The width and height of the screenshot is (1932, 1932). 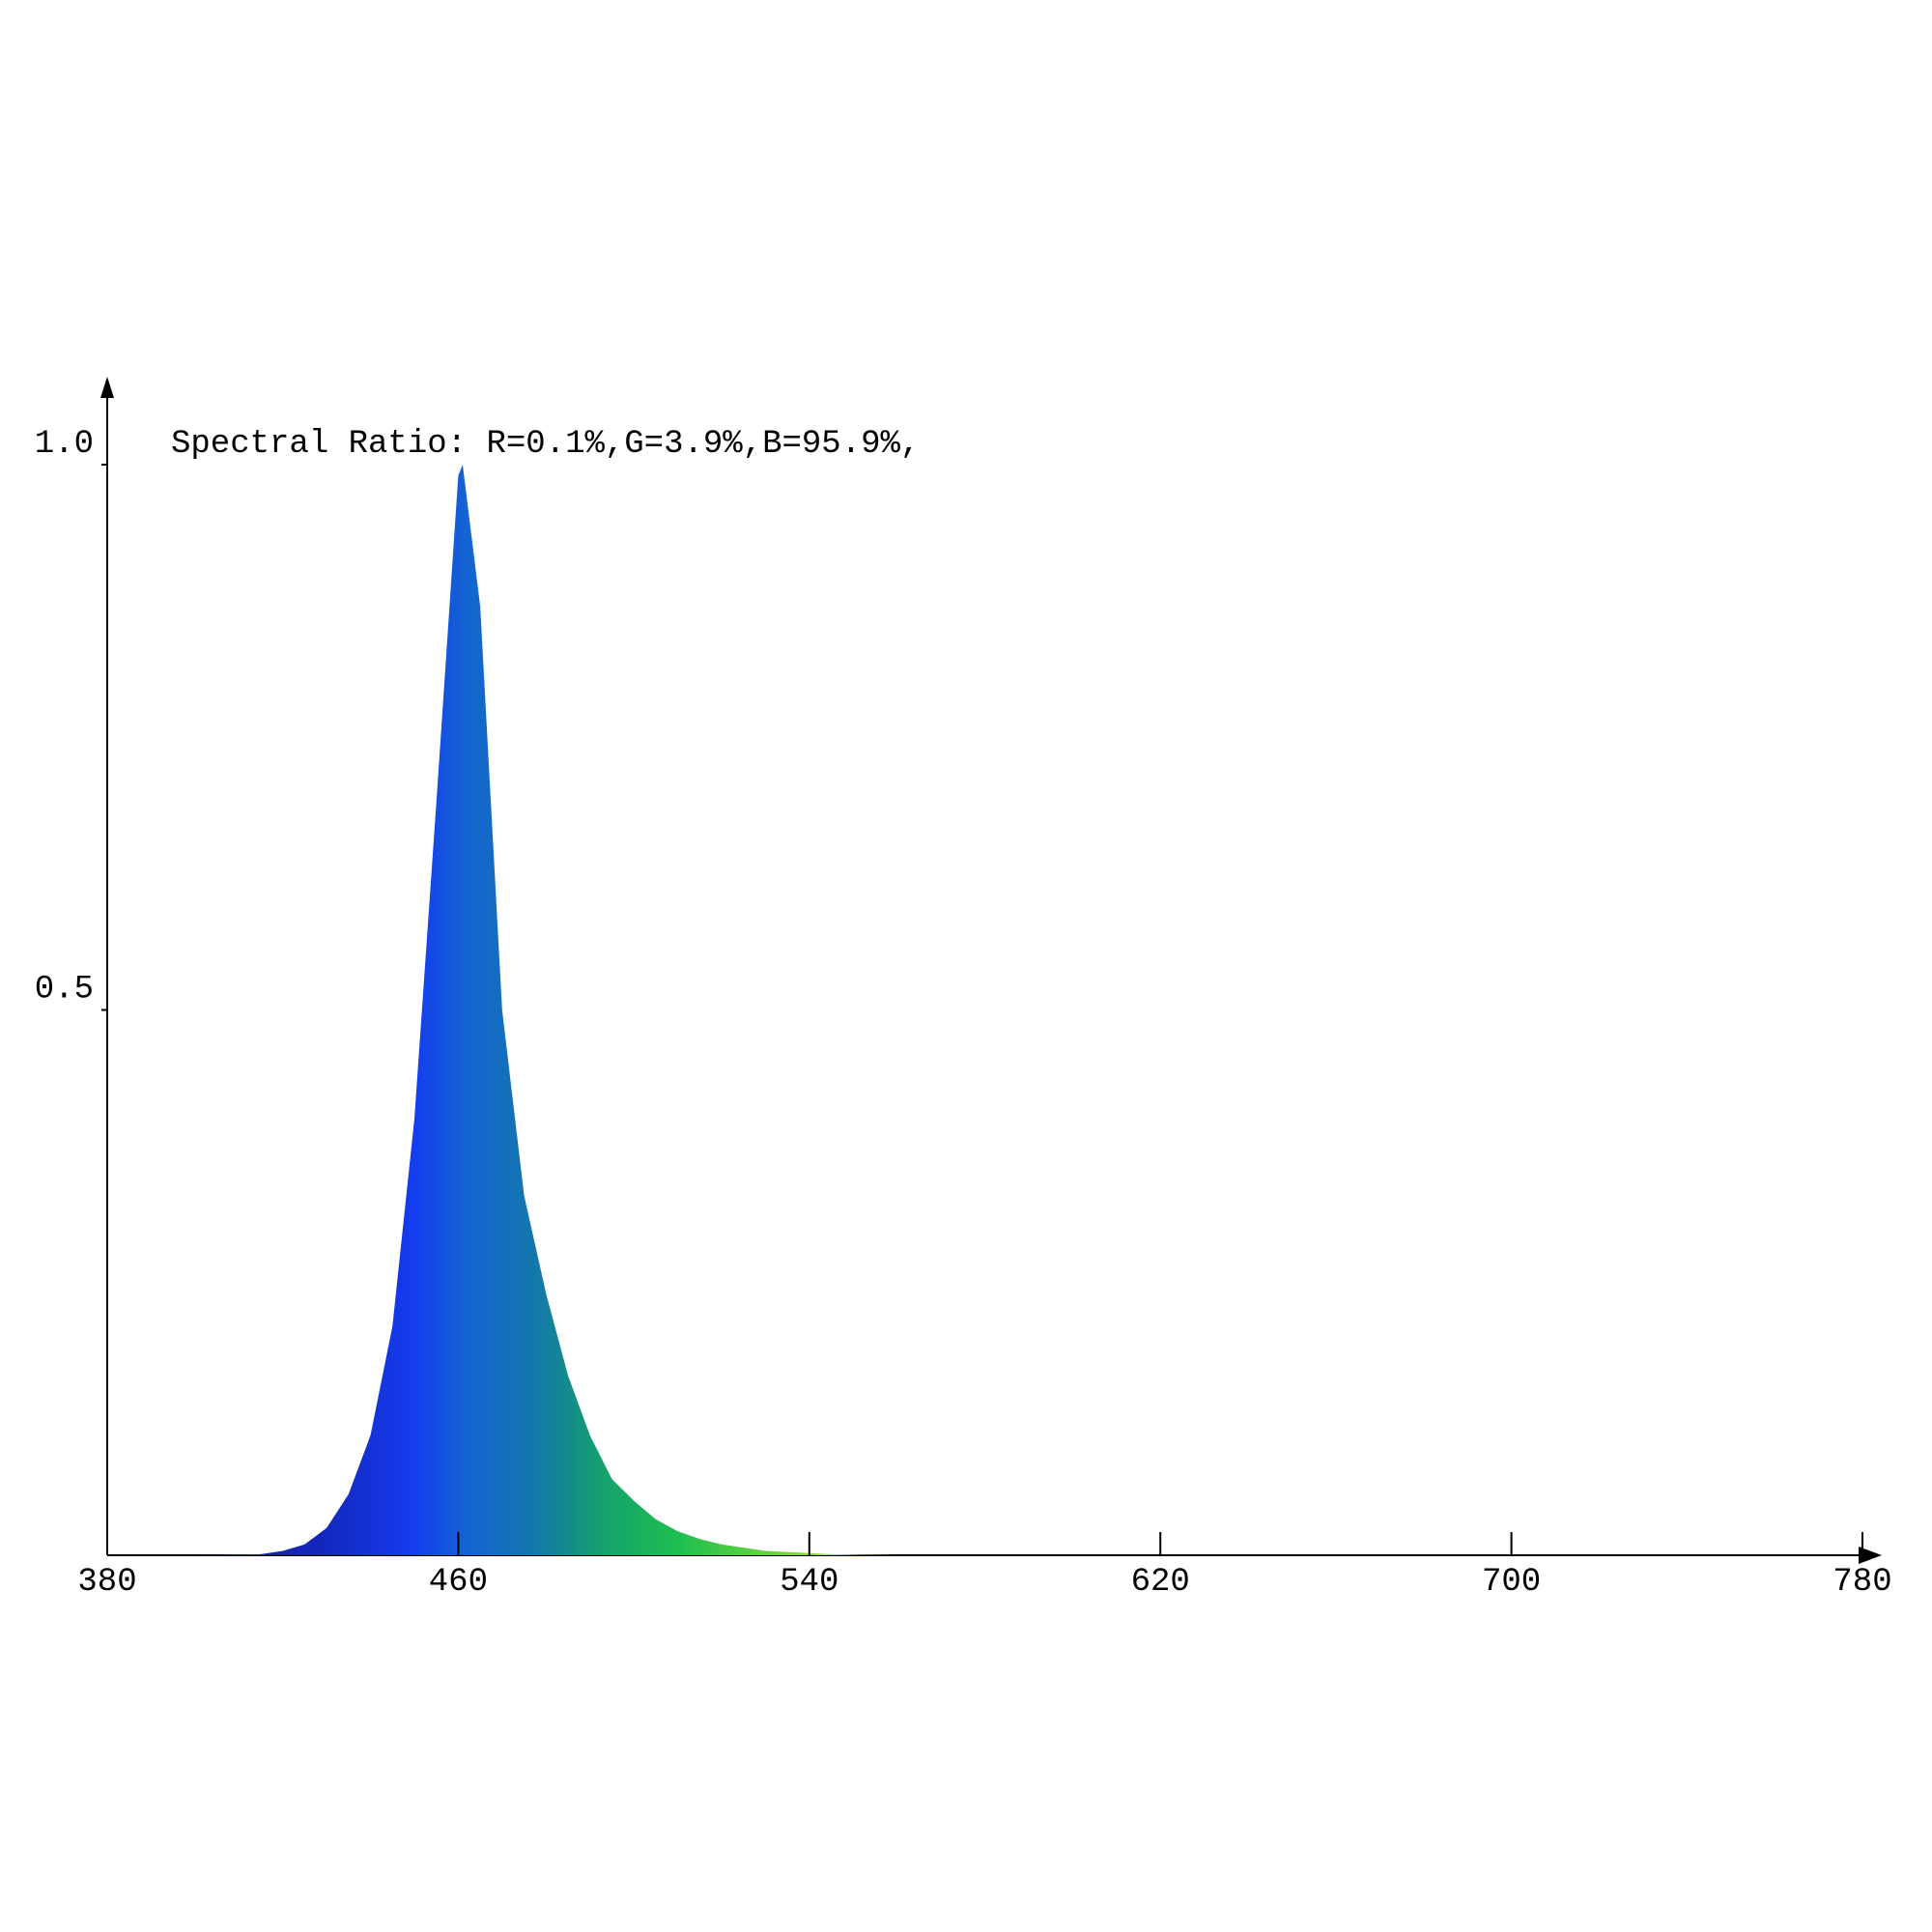 What do you see at coordinates (1160, 1582) in the screenshot?
I see `x-tick-label: 620` at bounding box center [1160, 1582].